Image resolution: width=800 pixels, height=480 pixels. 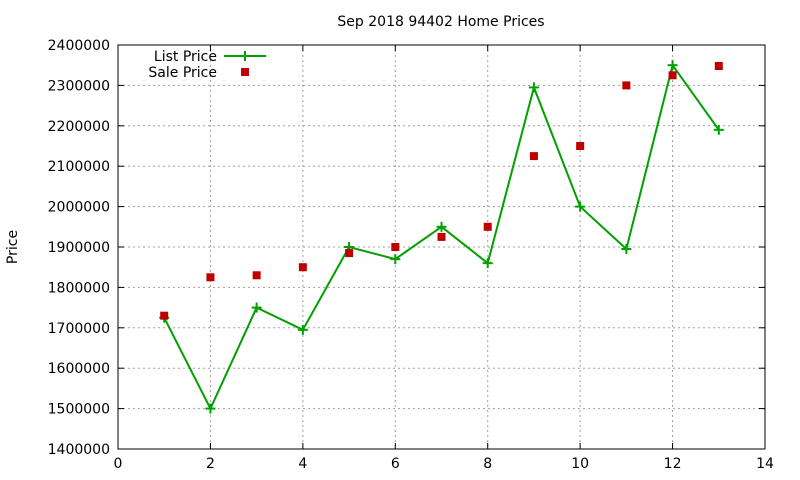 What do you see at coordinates (79, 248) in the screenshot?
I see `y-tick-label: 1900000` at bounding box center [79, 248].